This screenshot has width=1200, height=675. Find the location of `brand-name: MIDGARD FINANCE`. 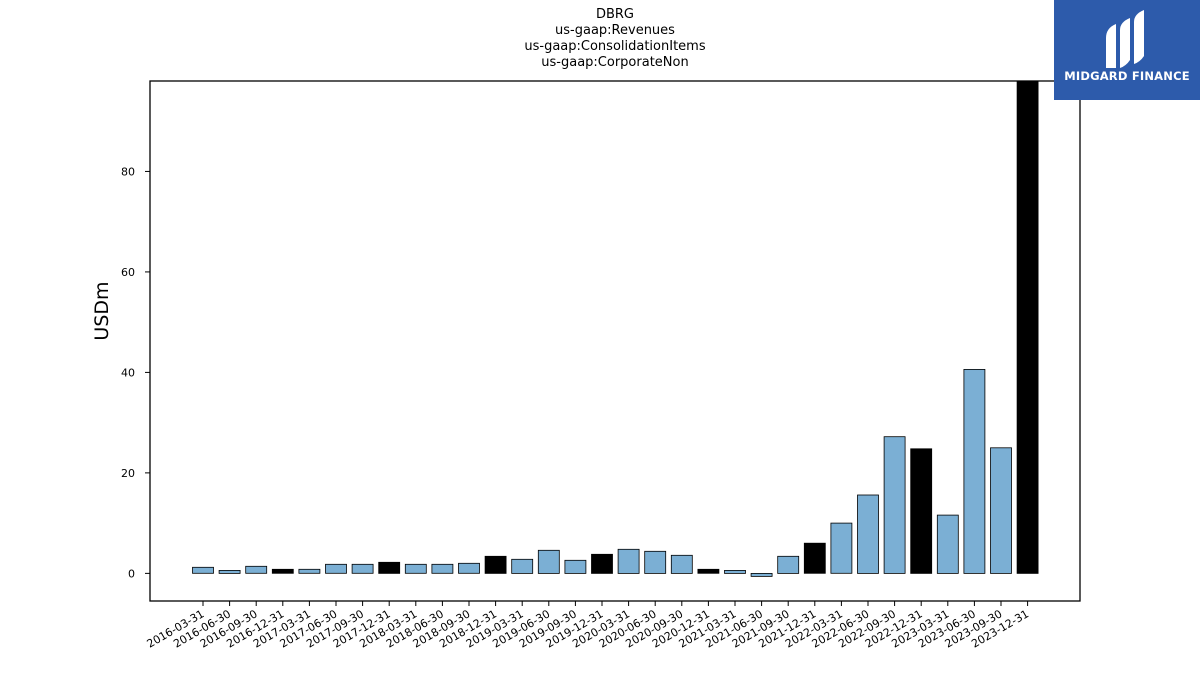

brand-name: MIDGARD FINANCE is located at coordinates (1127, 76).